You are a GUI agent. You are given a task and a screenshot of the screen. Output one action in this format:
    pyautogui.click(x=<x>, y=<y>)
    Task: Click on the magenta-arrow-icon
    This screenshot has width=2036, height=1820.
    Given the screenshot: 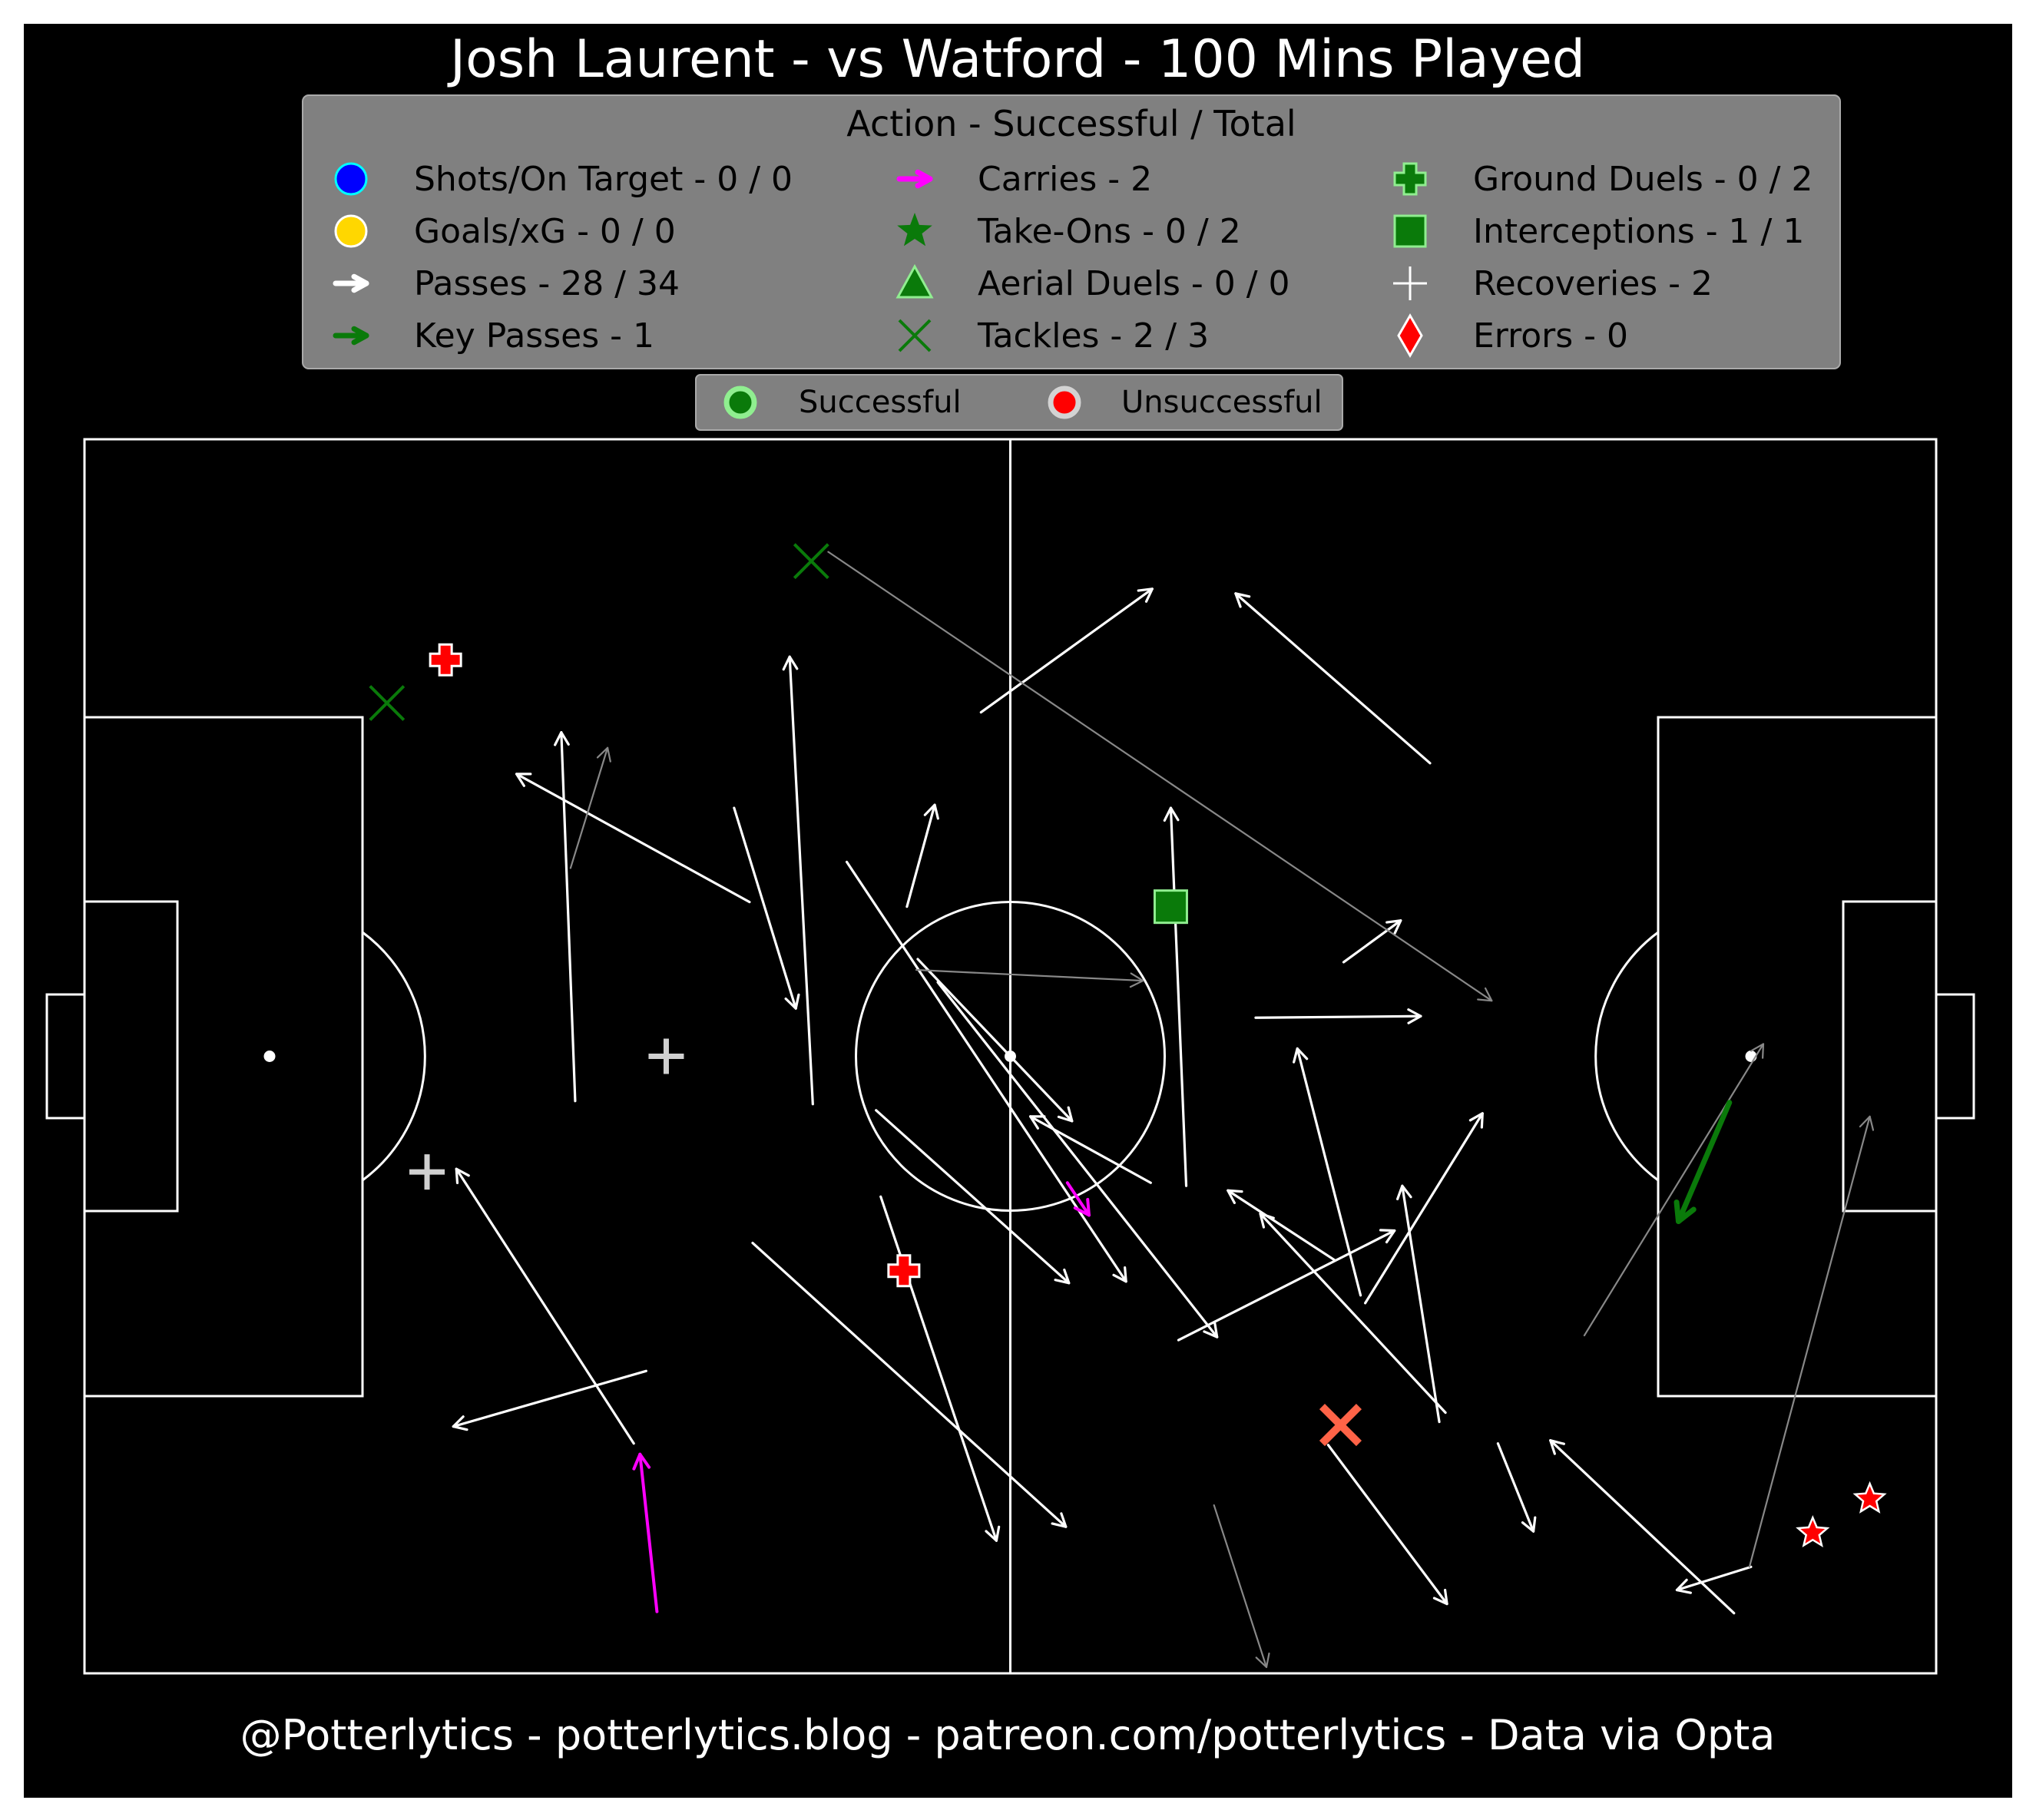 What is the action you would take?
    pyautogui.click(x=914, y=179)
    